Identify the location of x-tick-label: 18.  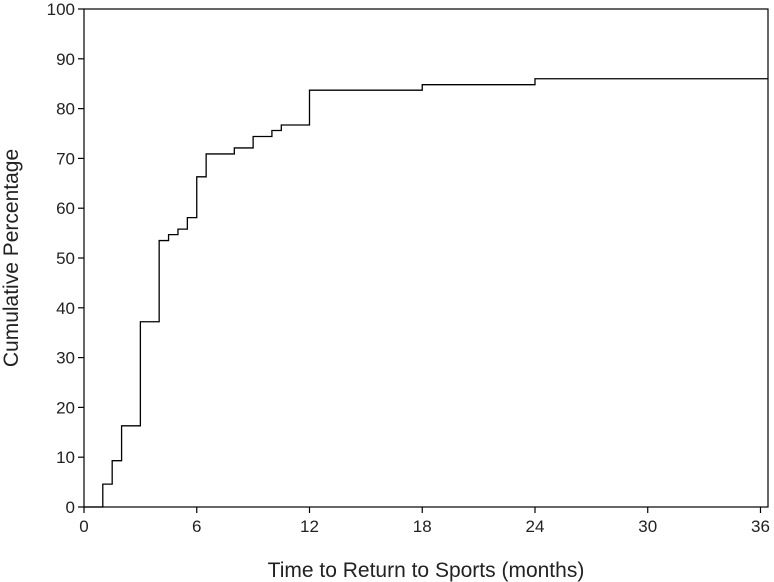
(422, 526).